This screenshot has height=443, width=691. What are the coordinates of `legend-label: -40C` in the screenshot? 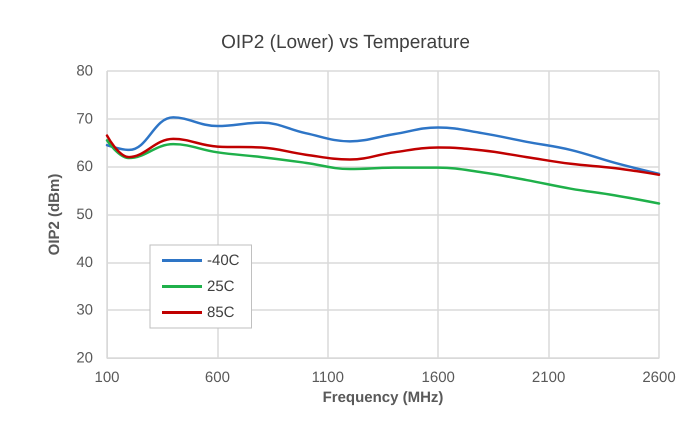 It's located at (223, 260).